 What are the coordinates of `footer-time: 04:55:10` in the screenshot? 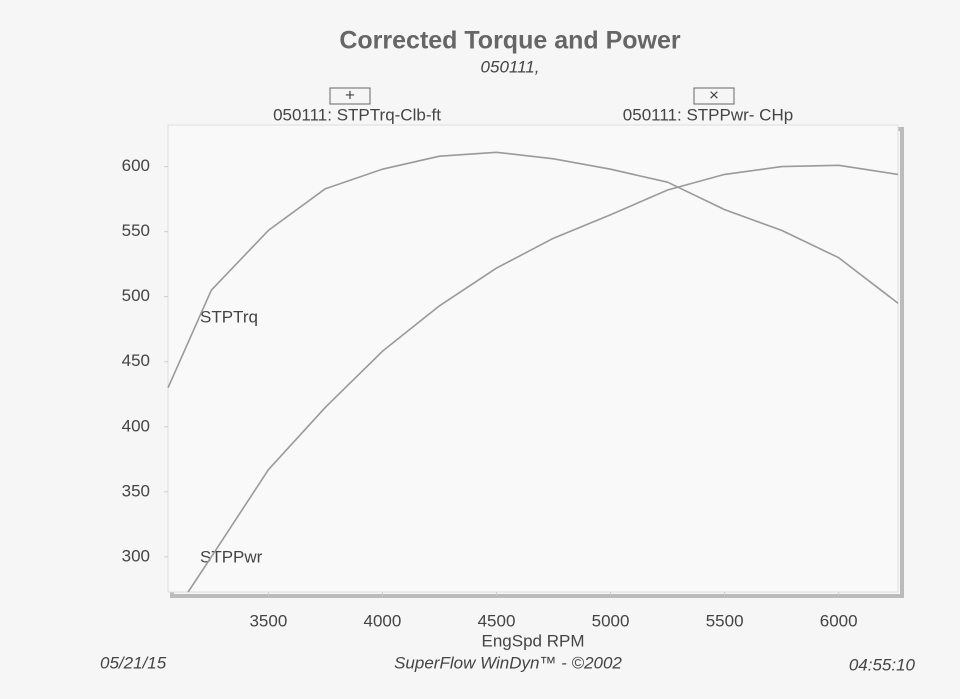 It's located at (882, 664).